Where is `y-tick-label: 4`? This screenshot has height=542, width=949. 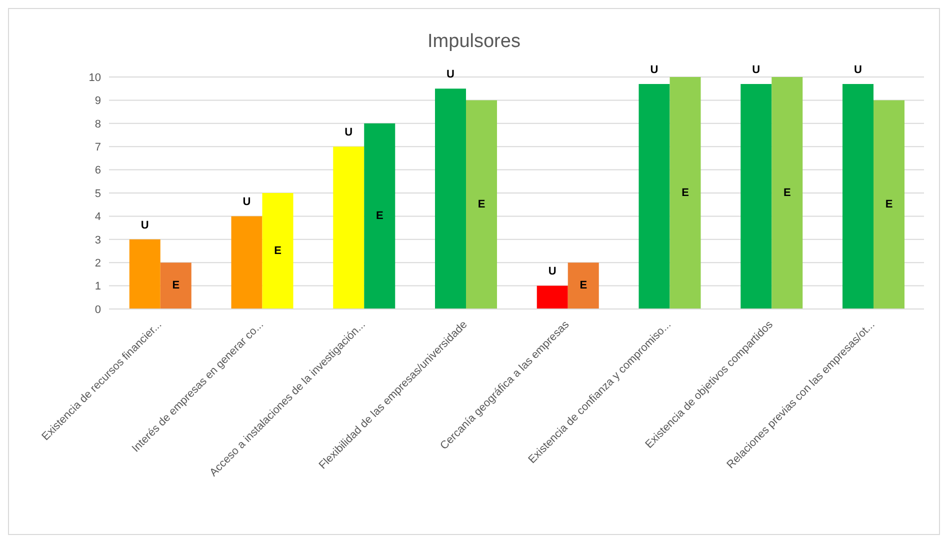
y-tick-label: 4 is located at coordinates (97, 217).